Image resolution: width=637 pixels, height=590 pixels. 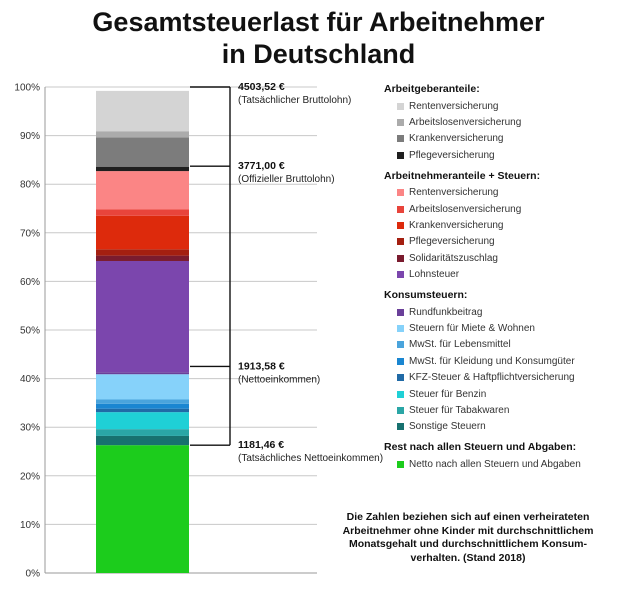 I want to click on y-tick-label: 90%, so click(x=30, y=136).